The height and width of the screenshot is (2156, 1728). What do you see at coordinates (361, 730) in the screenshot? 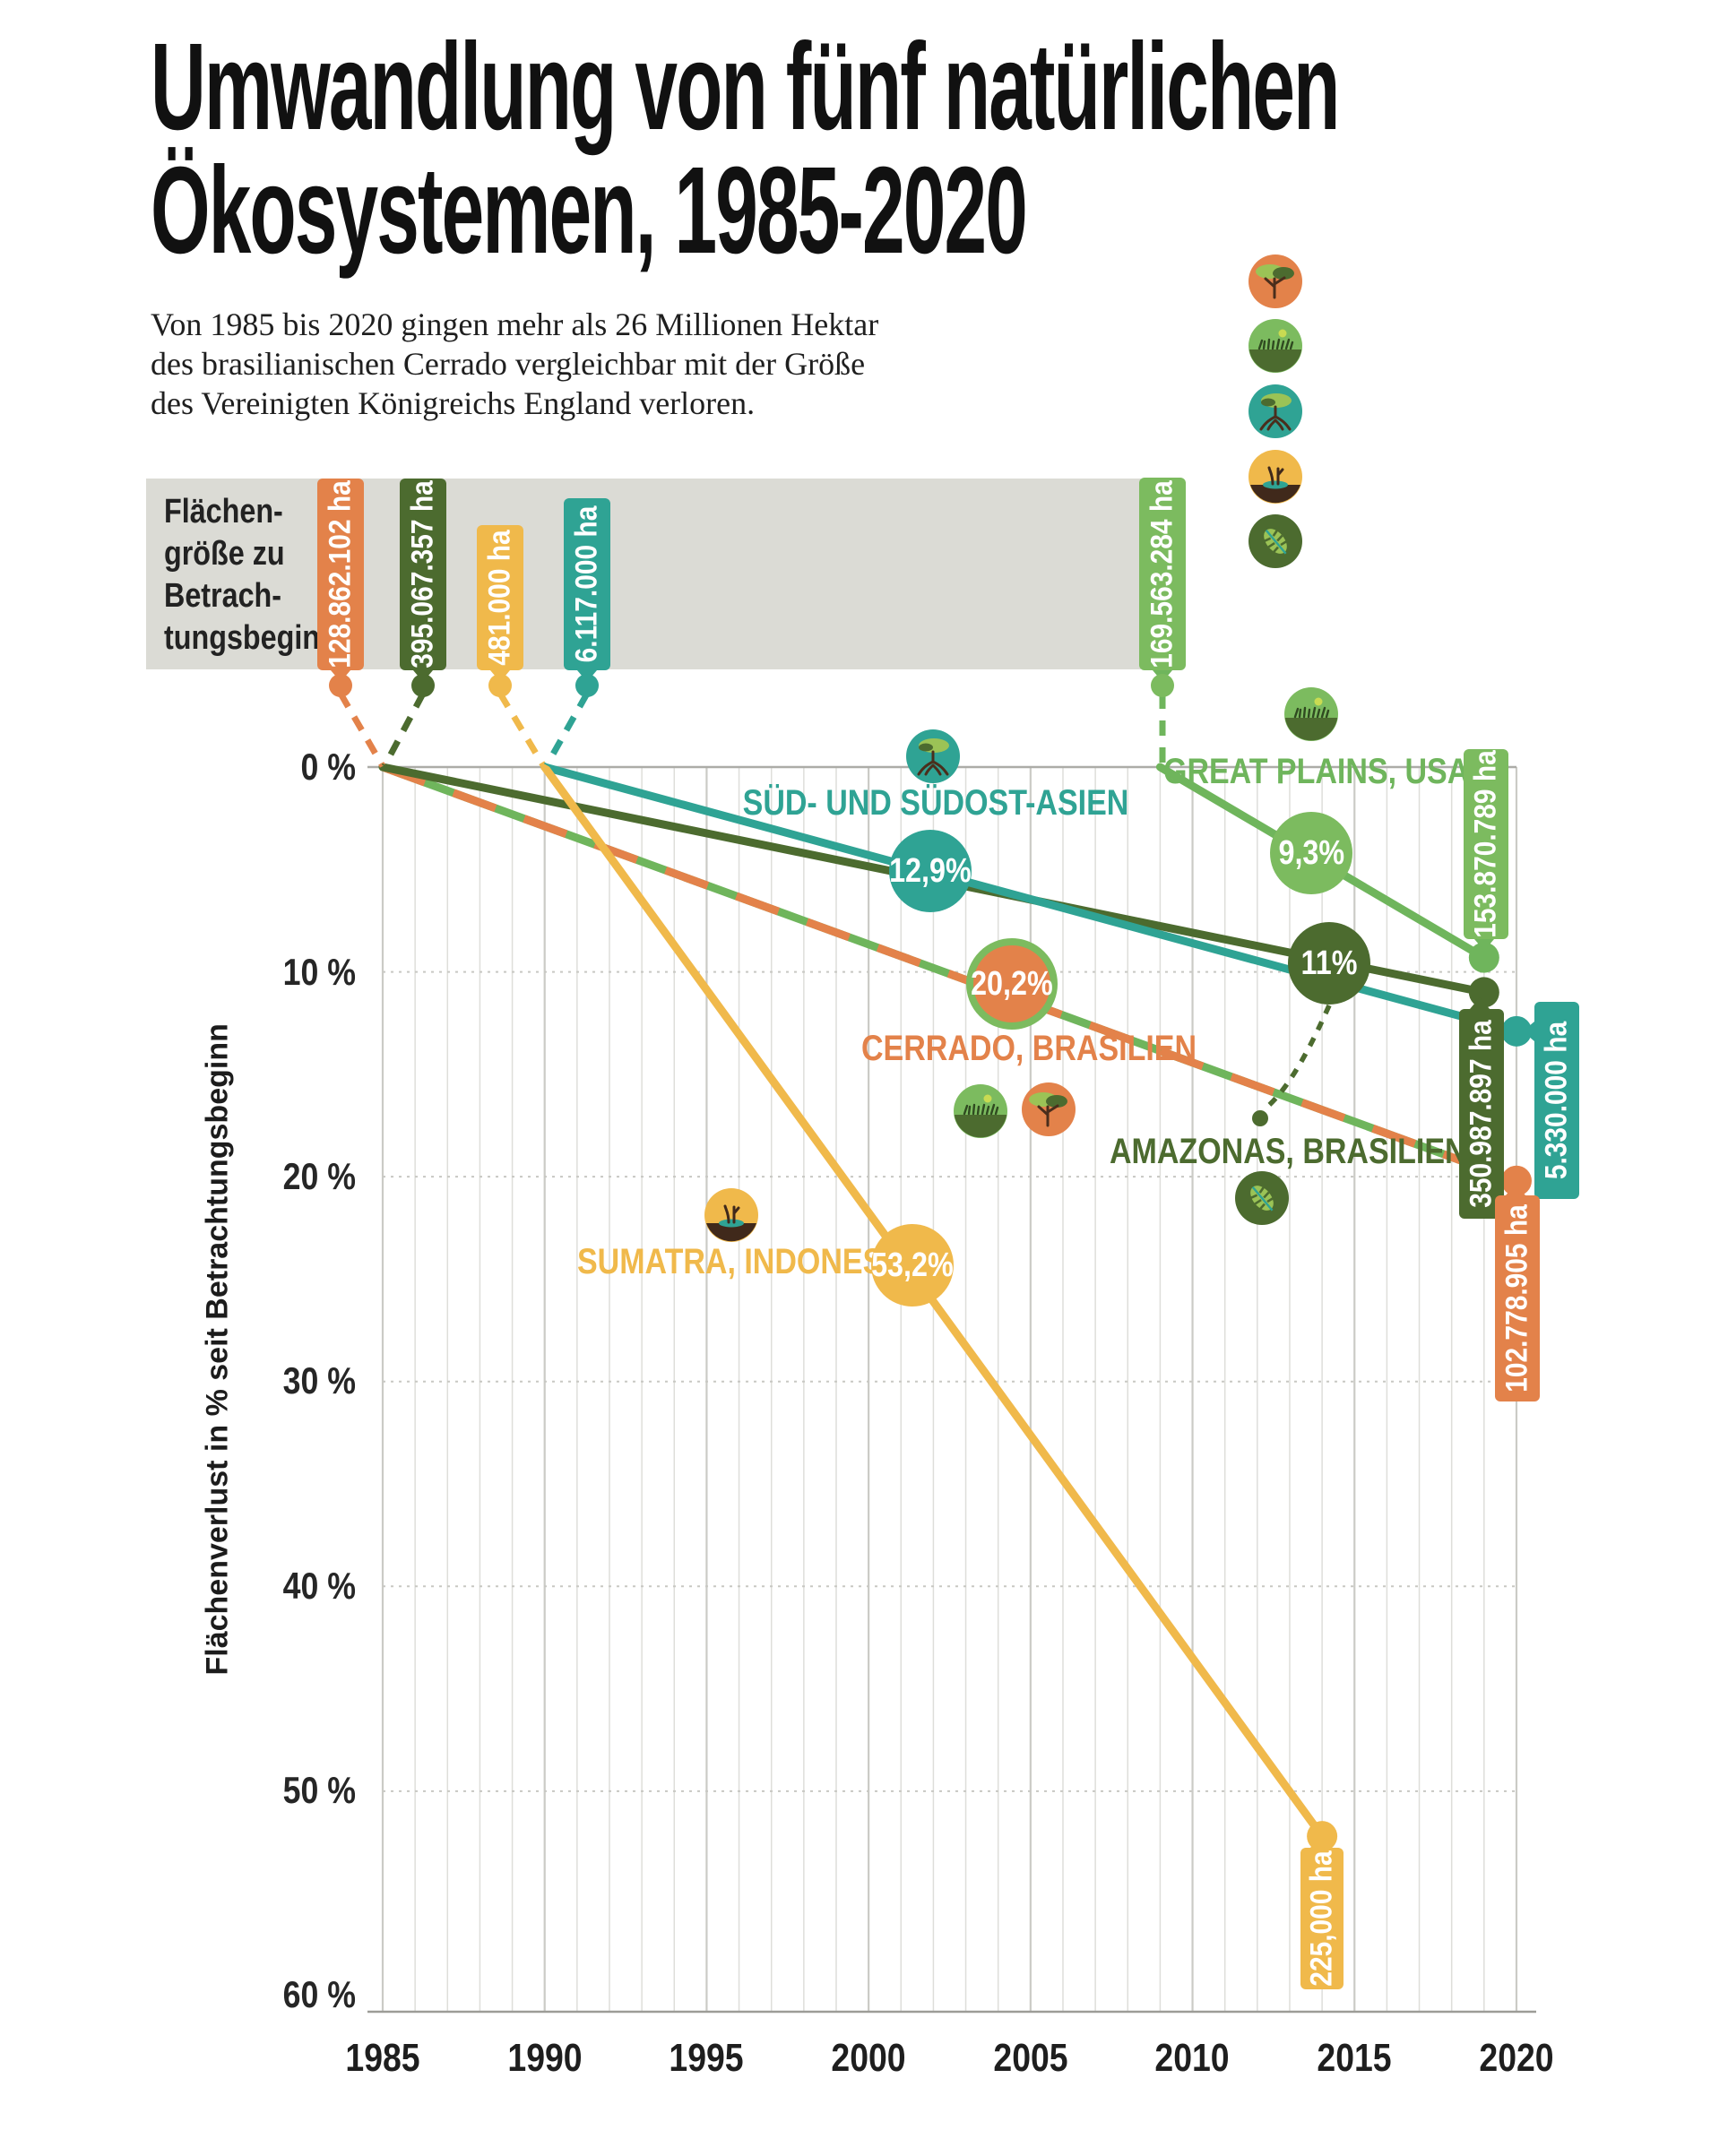
I see `connector-savanne` at bounding box center [361, 730].